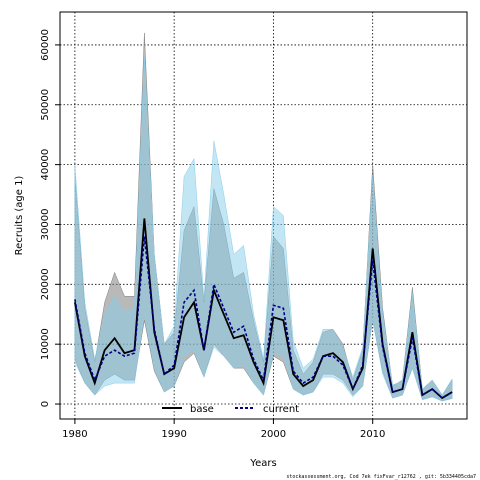  Describe the element at coordinates (45, 105) in the screenshot. I see `y-tick-label: 50000` at that location.